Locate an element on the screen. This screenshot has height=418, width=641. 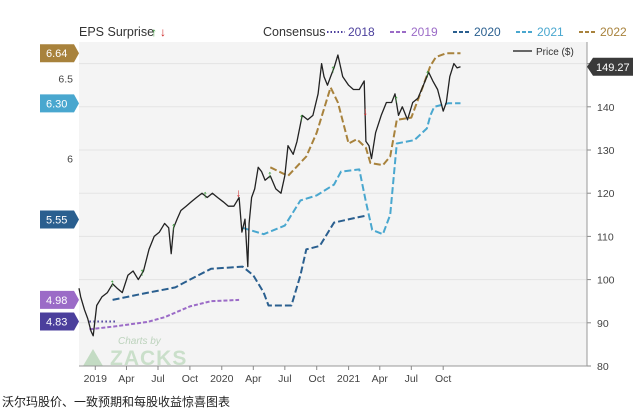
eps-axis: 6.56 is located at coordinates (65, 120).